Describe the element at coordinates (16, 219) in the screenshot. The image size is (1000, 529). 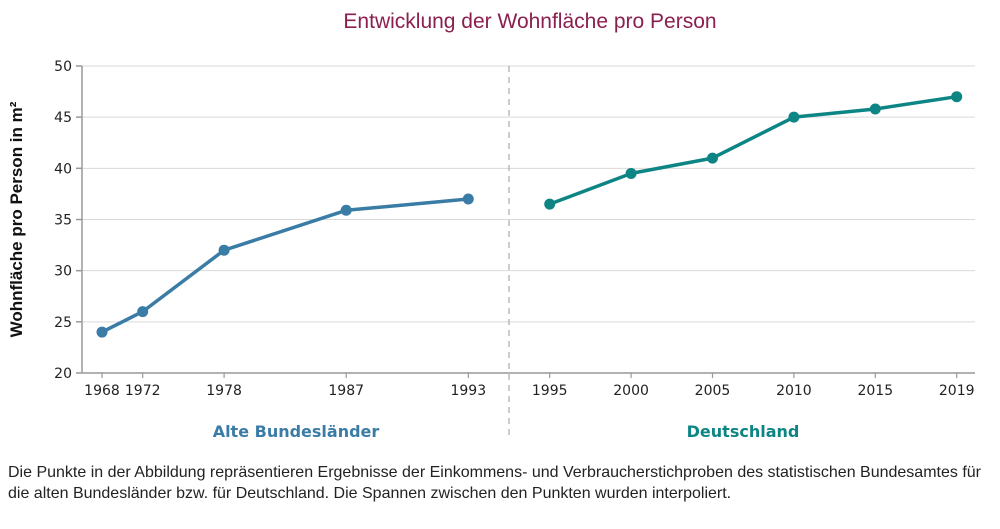
I see `y-axis-label: Wohnfläche pro Person in m²` at that location.